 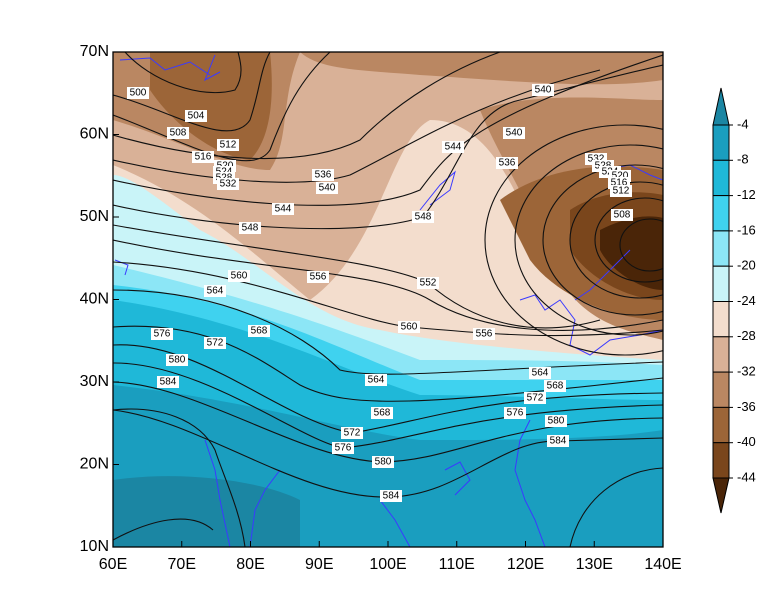 What do you see at coordinates (94, 299) in the screenshot?
I see `y-tick-label: 40N` at bounding box center [94, 299].